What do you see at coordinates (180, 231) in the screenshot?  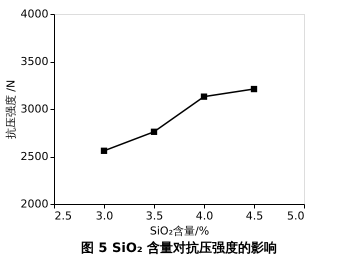 I see `x-axis-title: SiO₂含量/%` at bounding box center [180, 231].